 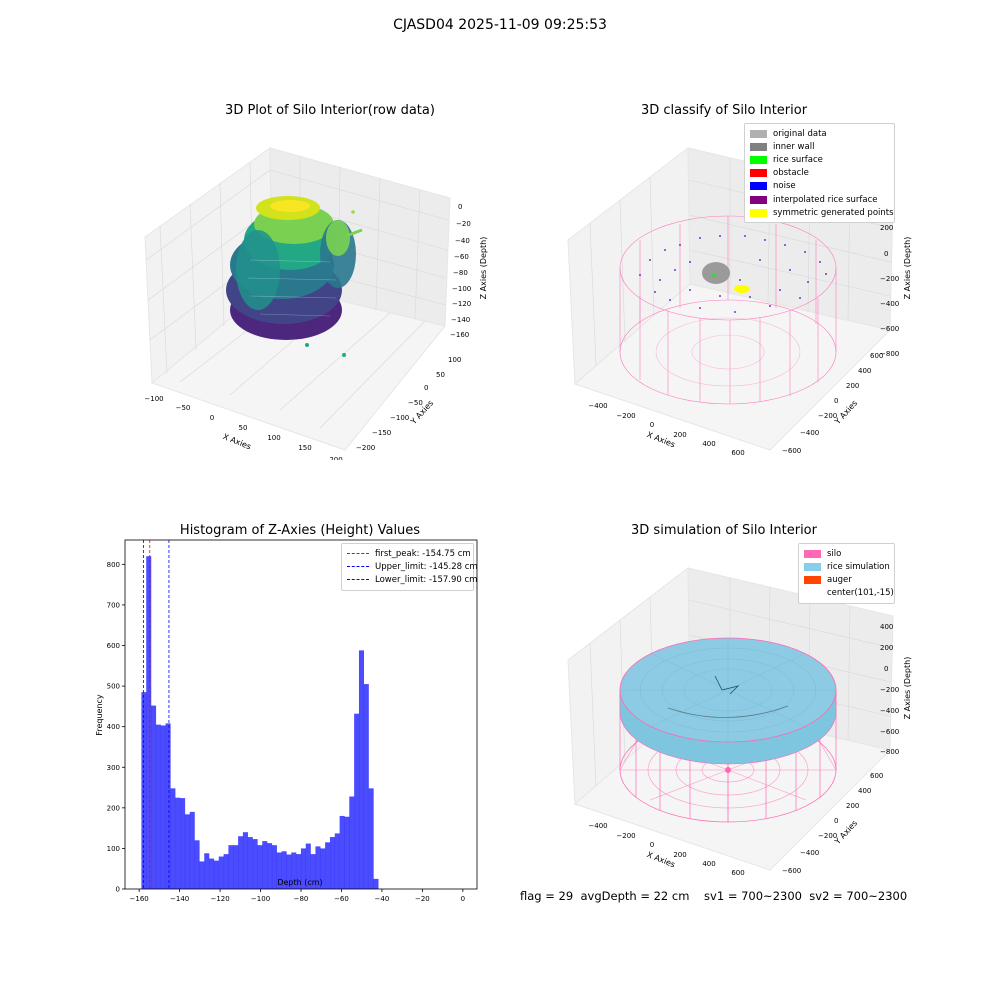 I want to click on histogram-x-axis-label: Depth (cm), so click(x=299, y=882).